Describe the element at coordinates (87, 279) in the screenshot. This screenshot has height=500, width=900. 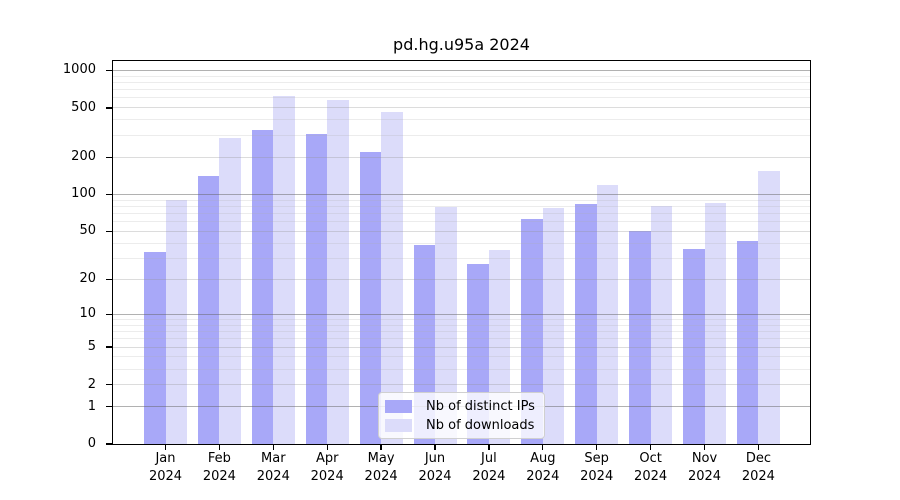
I see `y-axis-label: 20` at that location.